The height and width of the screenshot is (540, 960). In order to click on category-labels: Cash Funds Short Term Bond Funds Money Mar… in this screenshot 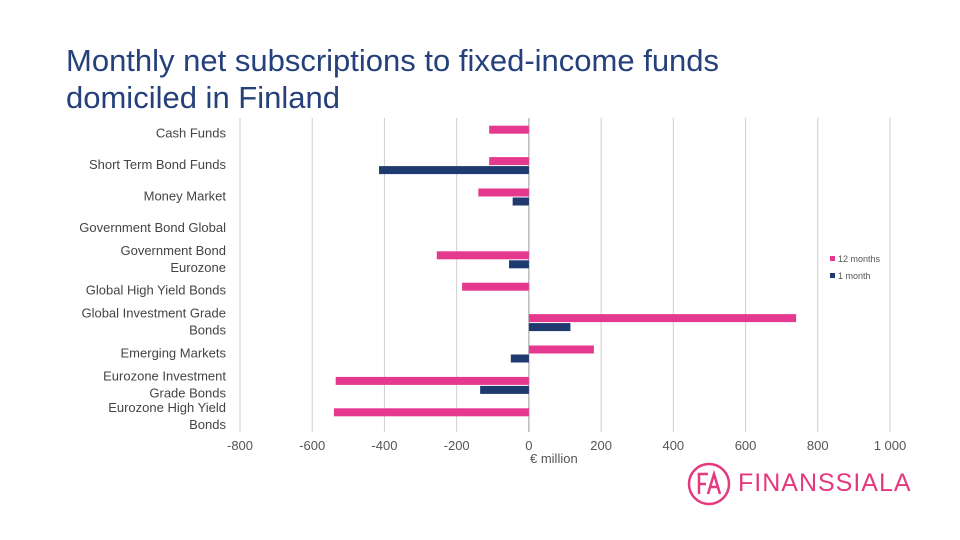, I will do `click(152, 279)`.